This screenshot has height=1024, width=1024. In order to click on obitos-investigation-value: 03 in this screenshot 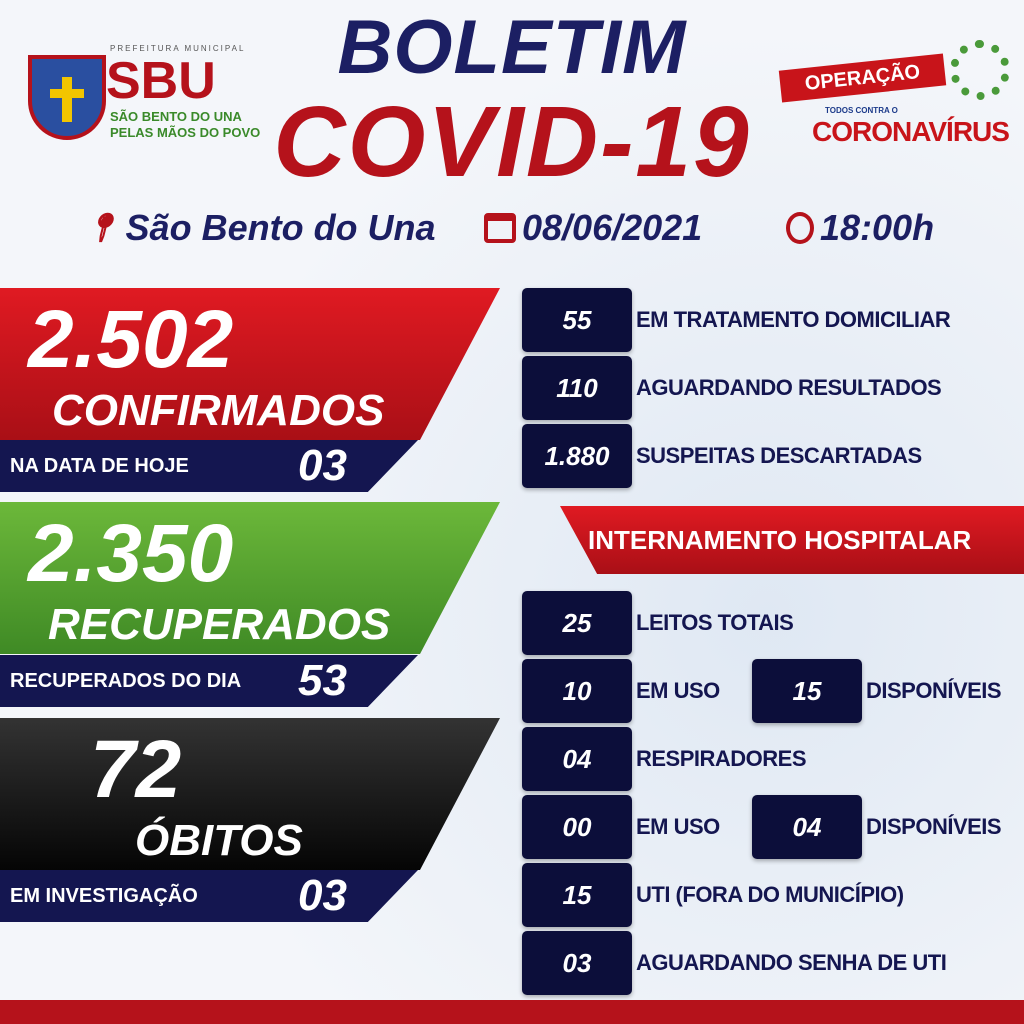, I will do `click(322, 895)`.